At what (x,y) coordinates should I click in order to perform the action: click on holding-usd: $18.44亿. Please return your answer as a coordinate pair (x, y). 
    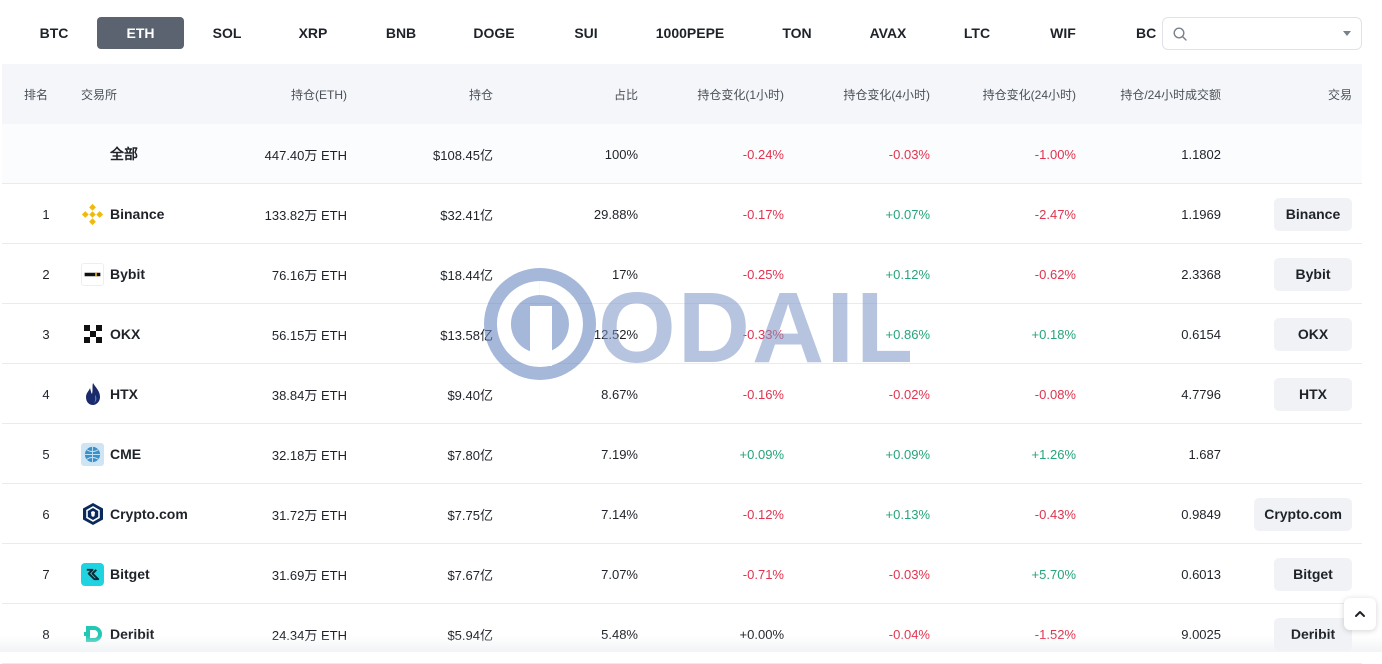
    Looking at the image, I should click on (466, 275).